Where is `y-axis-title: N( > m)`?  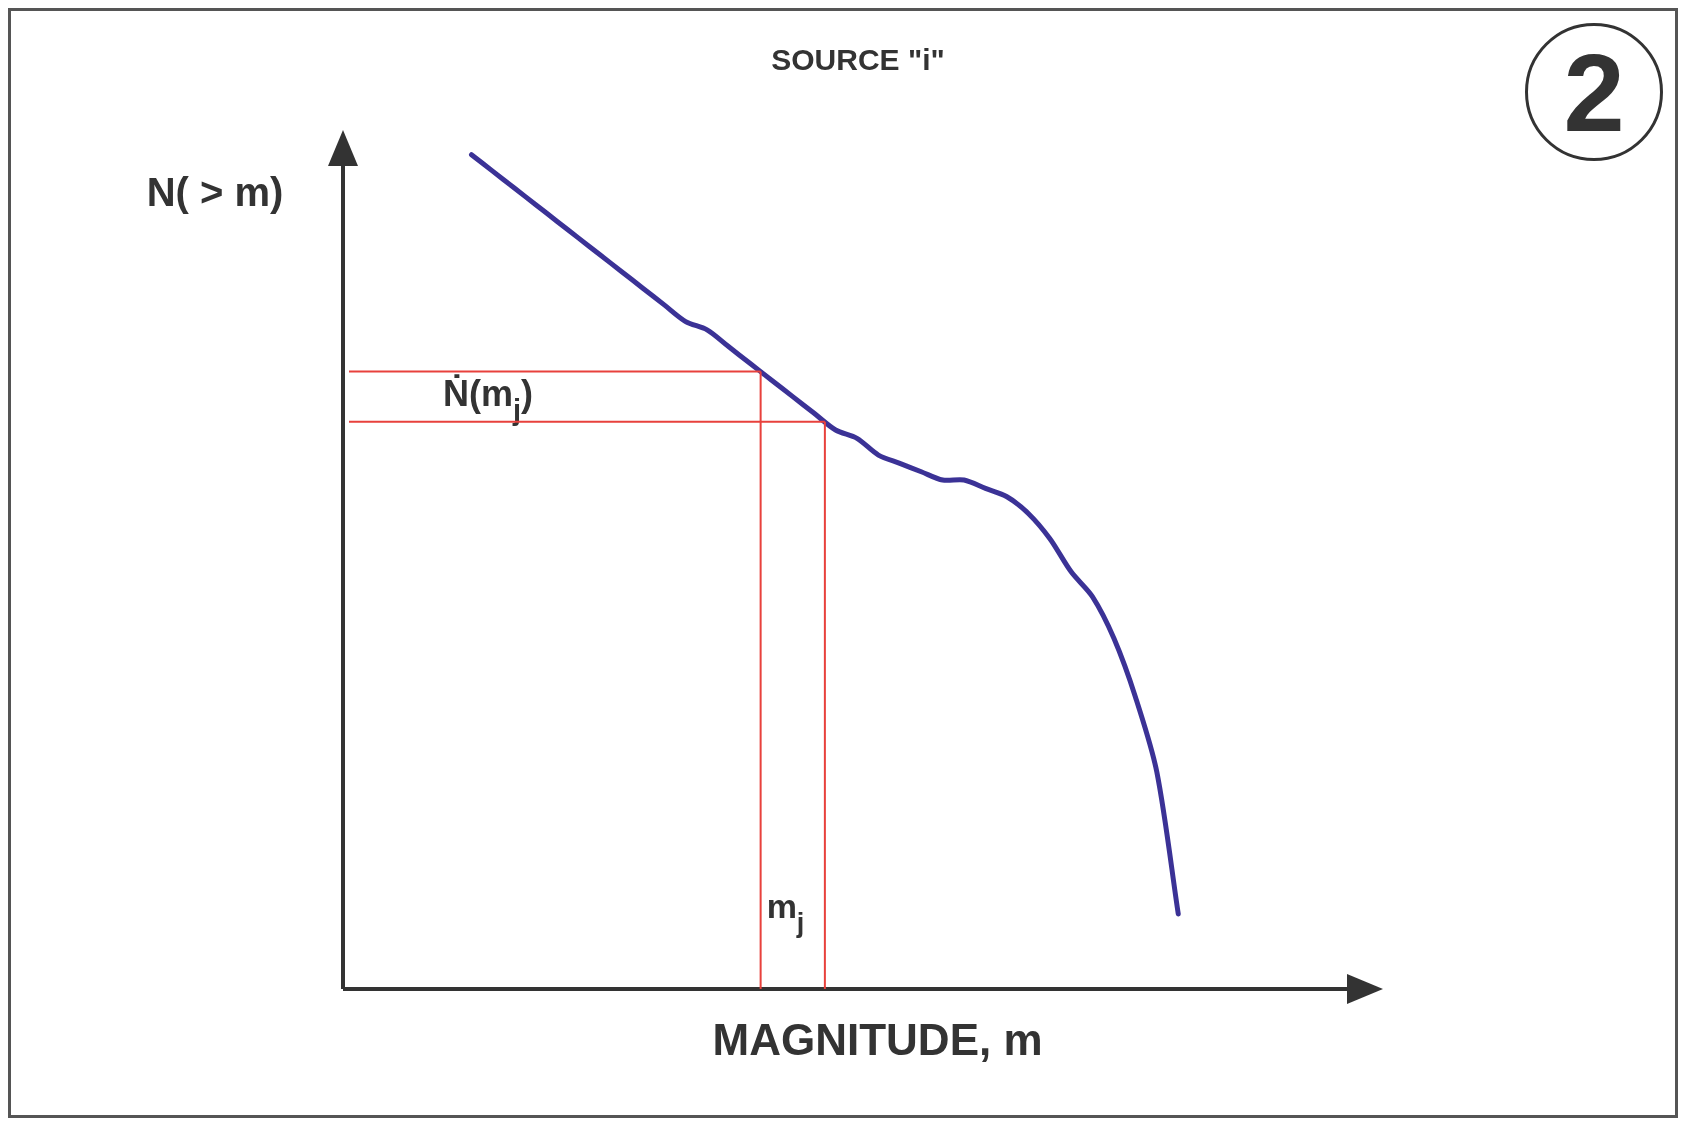 y-axis-title: N( > m) is located at coordinates (215, 192).